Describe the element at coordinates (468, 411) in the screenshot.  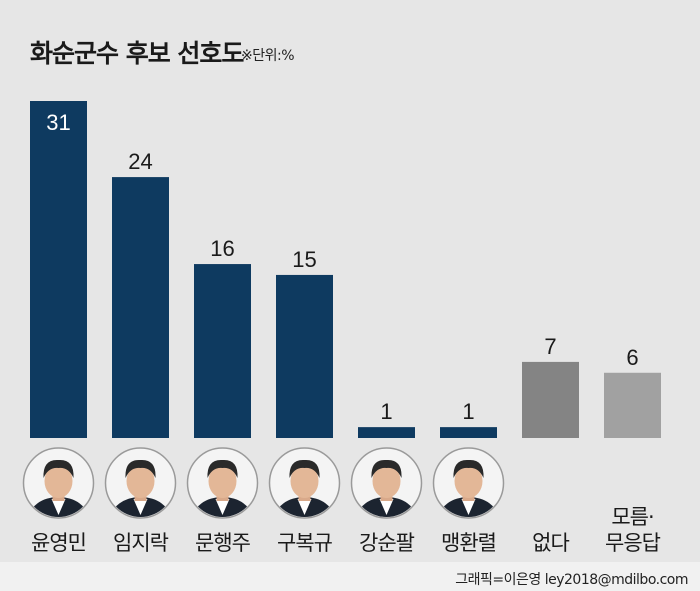
I see `value-label-6: 1` at that location.